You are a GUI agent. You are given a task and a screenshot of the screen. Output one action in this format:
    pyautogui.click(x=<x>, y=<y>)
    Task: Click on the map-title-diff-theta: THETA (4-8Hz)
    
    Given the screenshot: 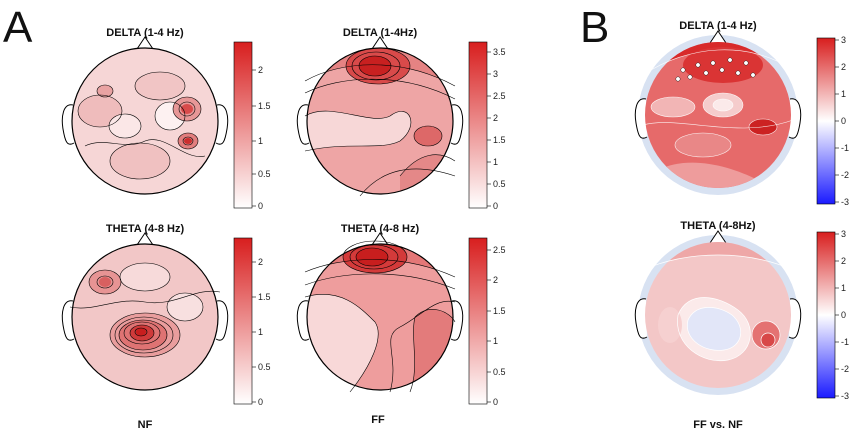 What is the action you would take?
    pyautogui.click(x=718, y=226)
    